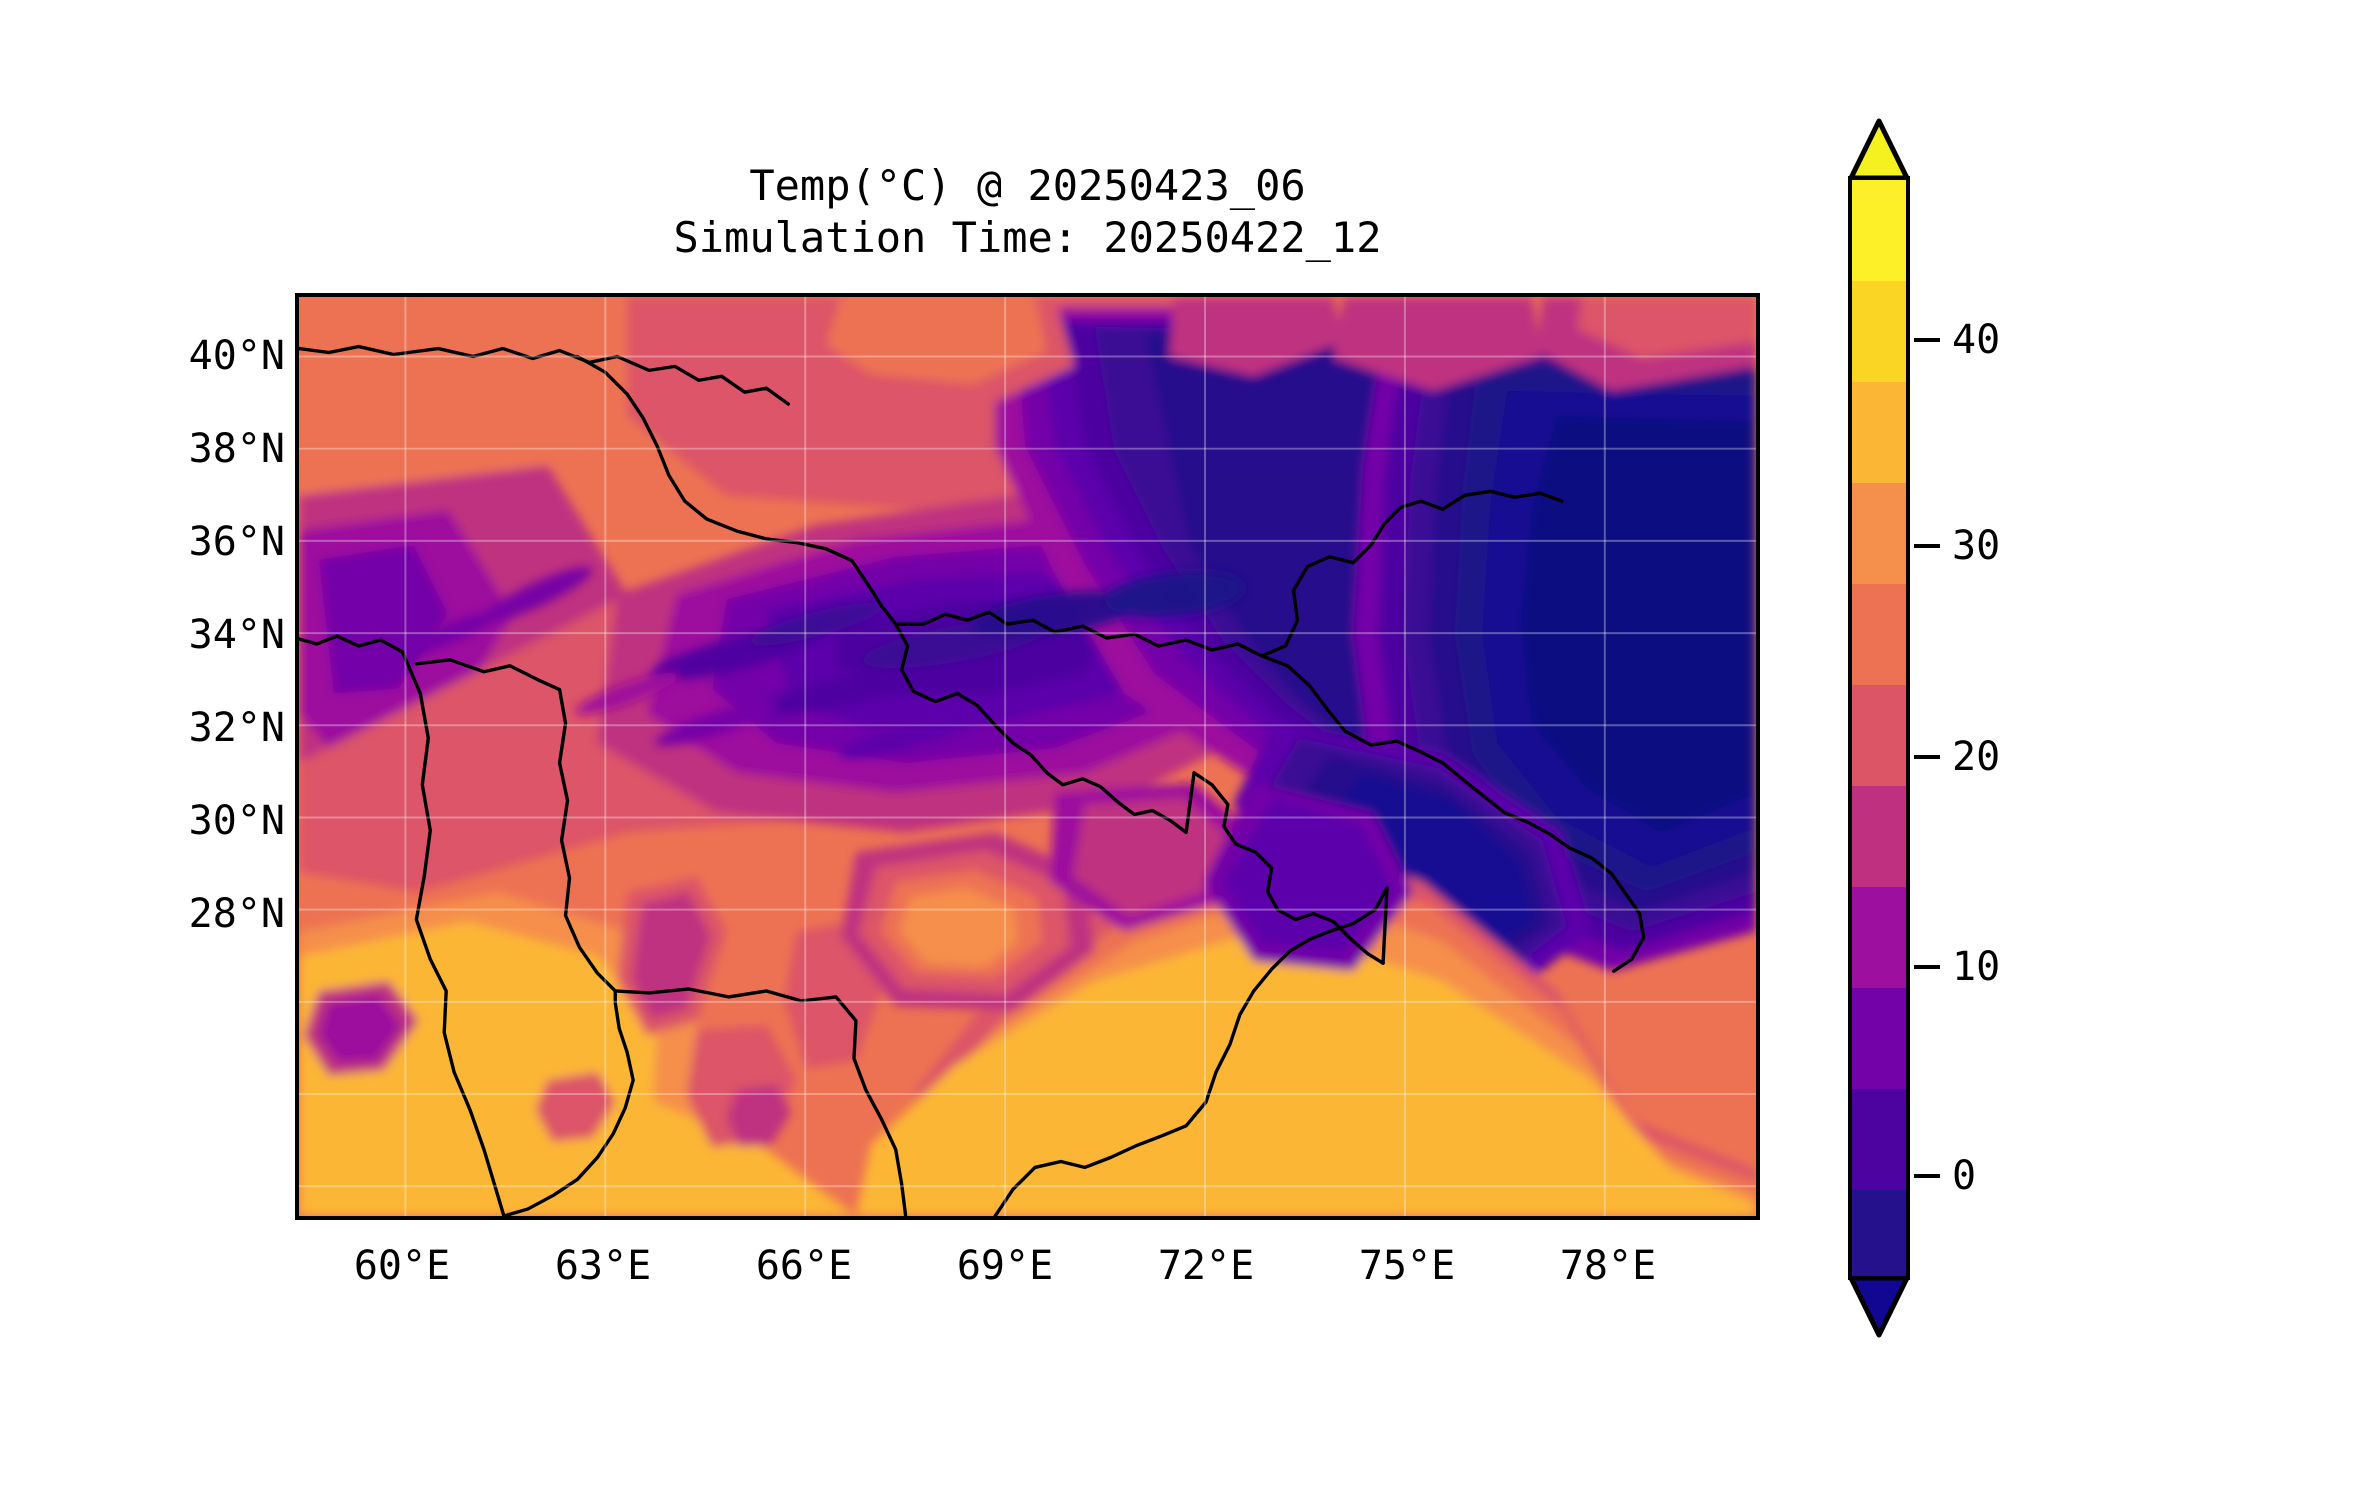 The height and width of the screenshot is (1500, 2357). What do you see at coordinates (236, 821) in the screenshot?
I see `ytick-label: 30°N` at bounding box center [236, 821].